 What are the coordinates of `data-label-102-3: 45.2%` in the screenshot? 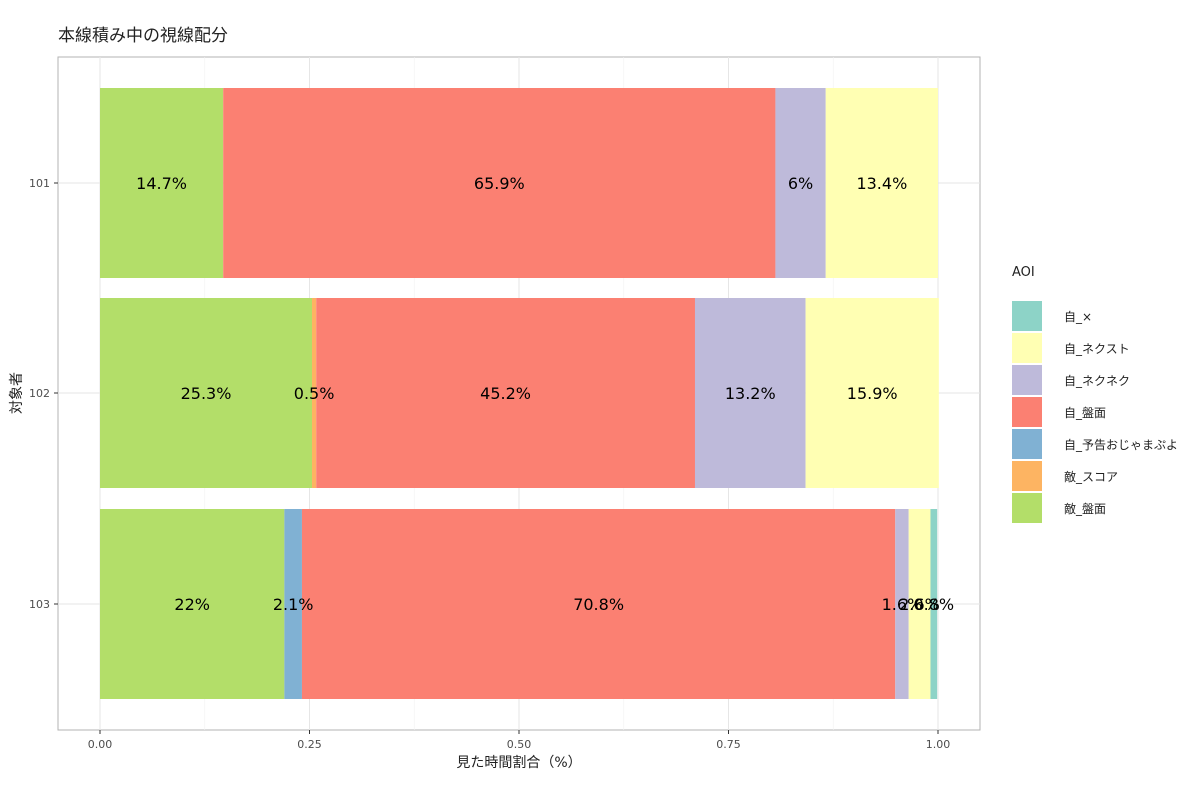 It's located at (505, 393).